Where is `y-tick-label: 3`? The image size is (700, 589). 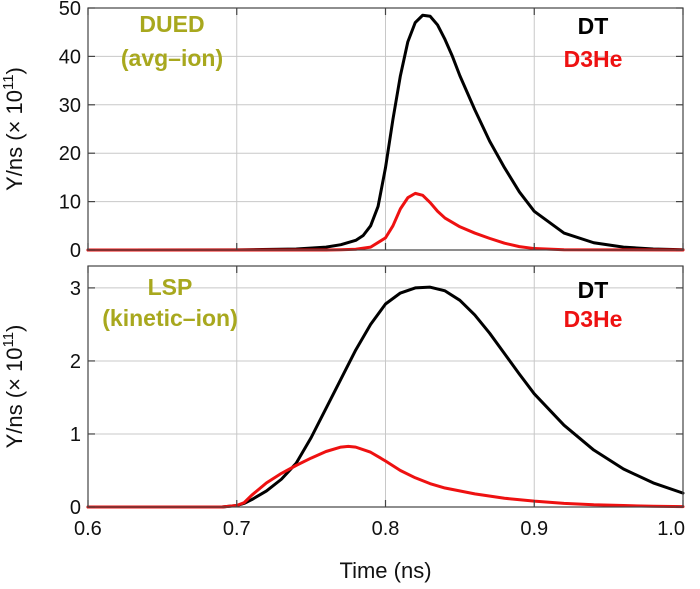 y-tick-label: 3 is located at coordinates (75, 289).